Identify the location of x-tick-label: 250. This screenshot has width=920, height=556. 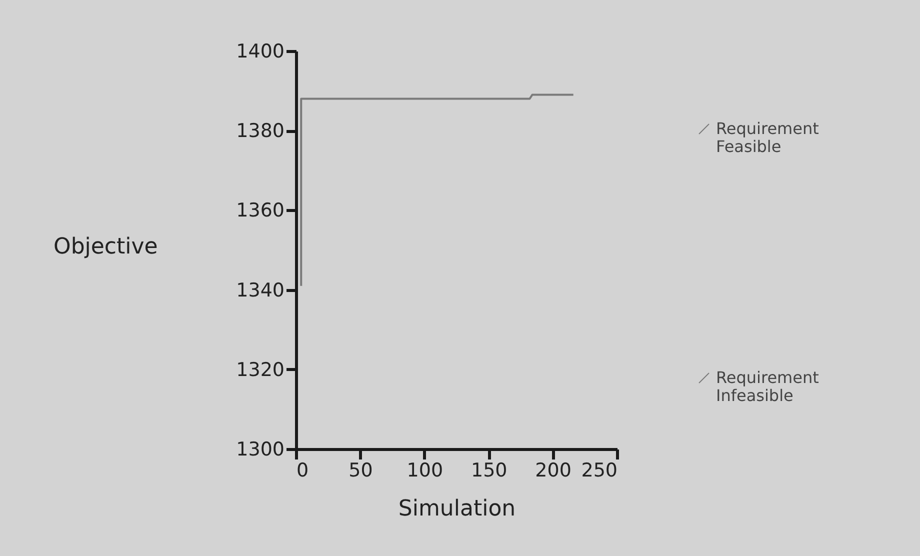
(599, 471).